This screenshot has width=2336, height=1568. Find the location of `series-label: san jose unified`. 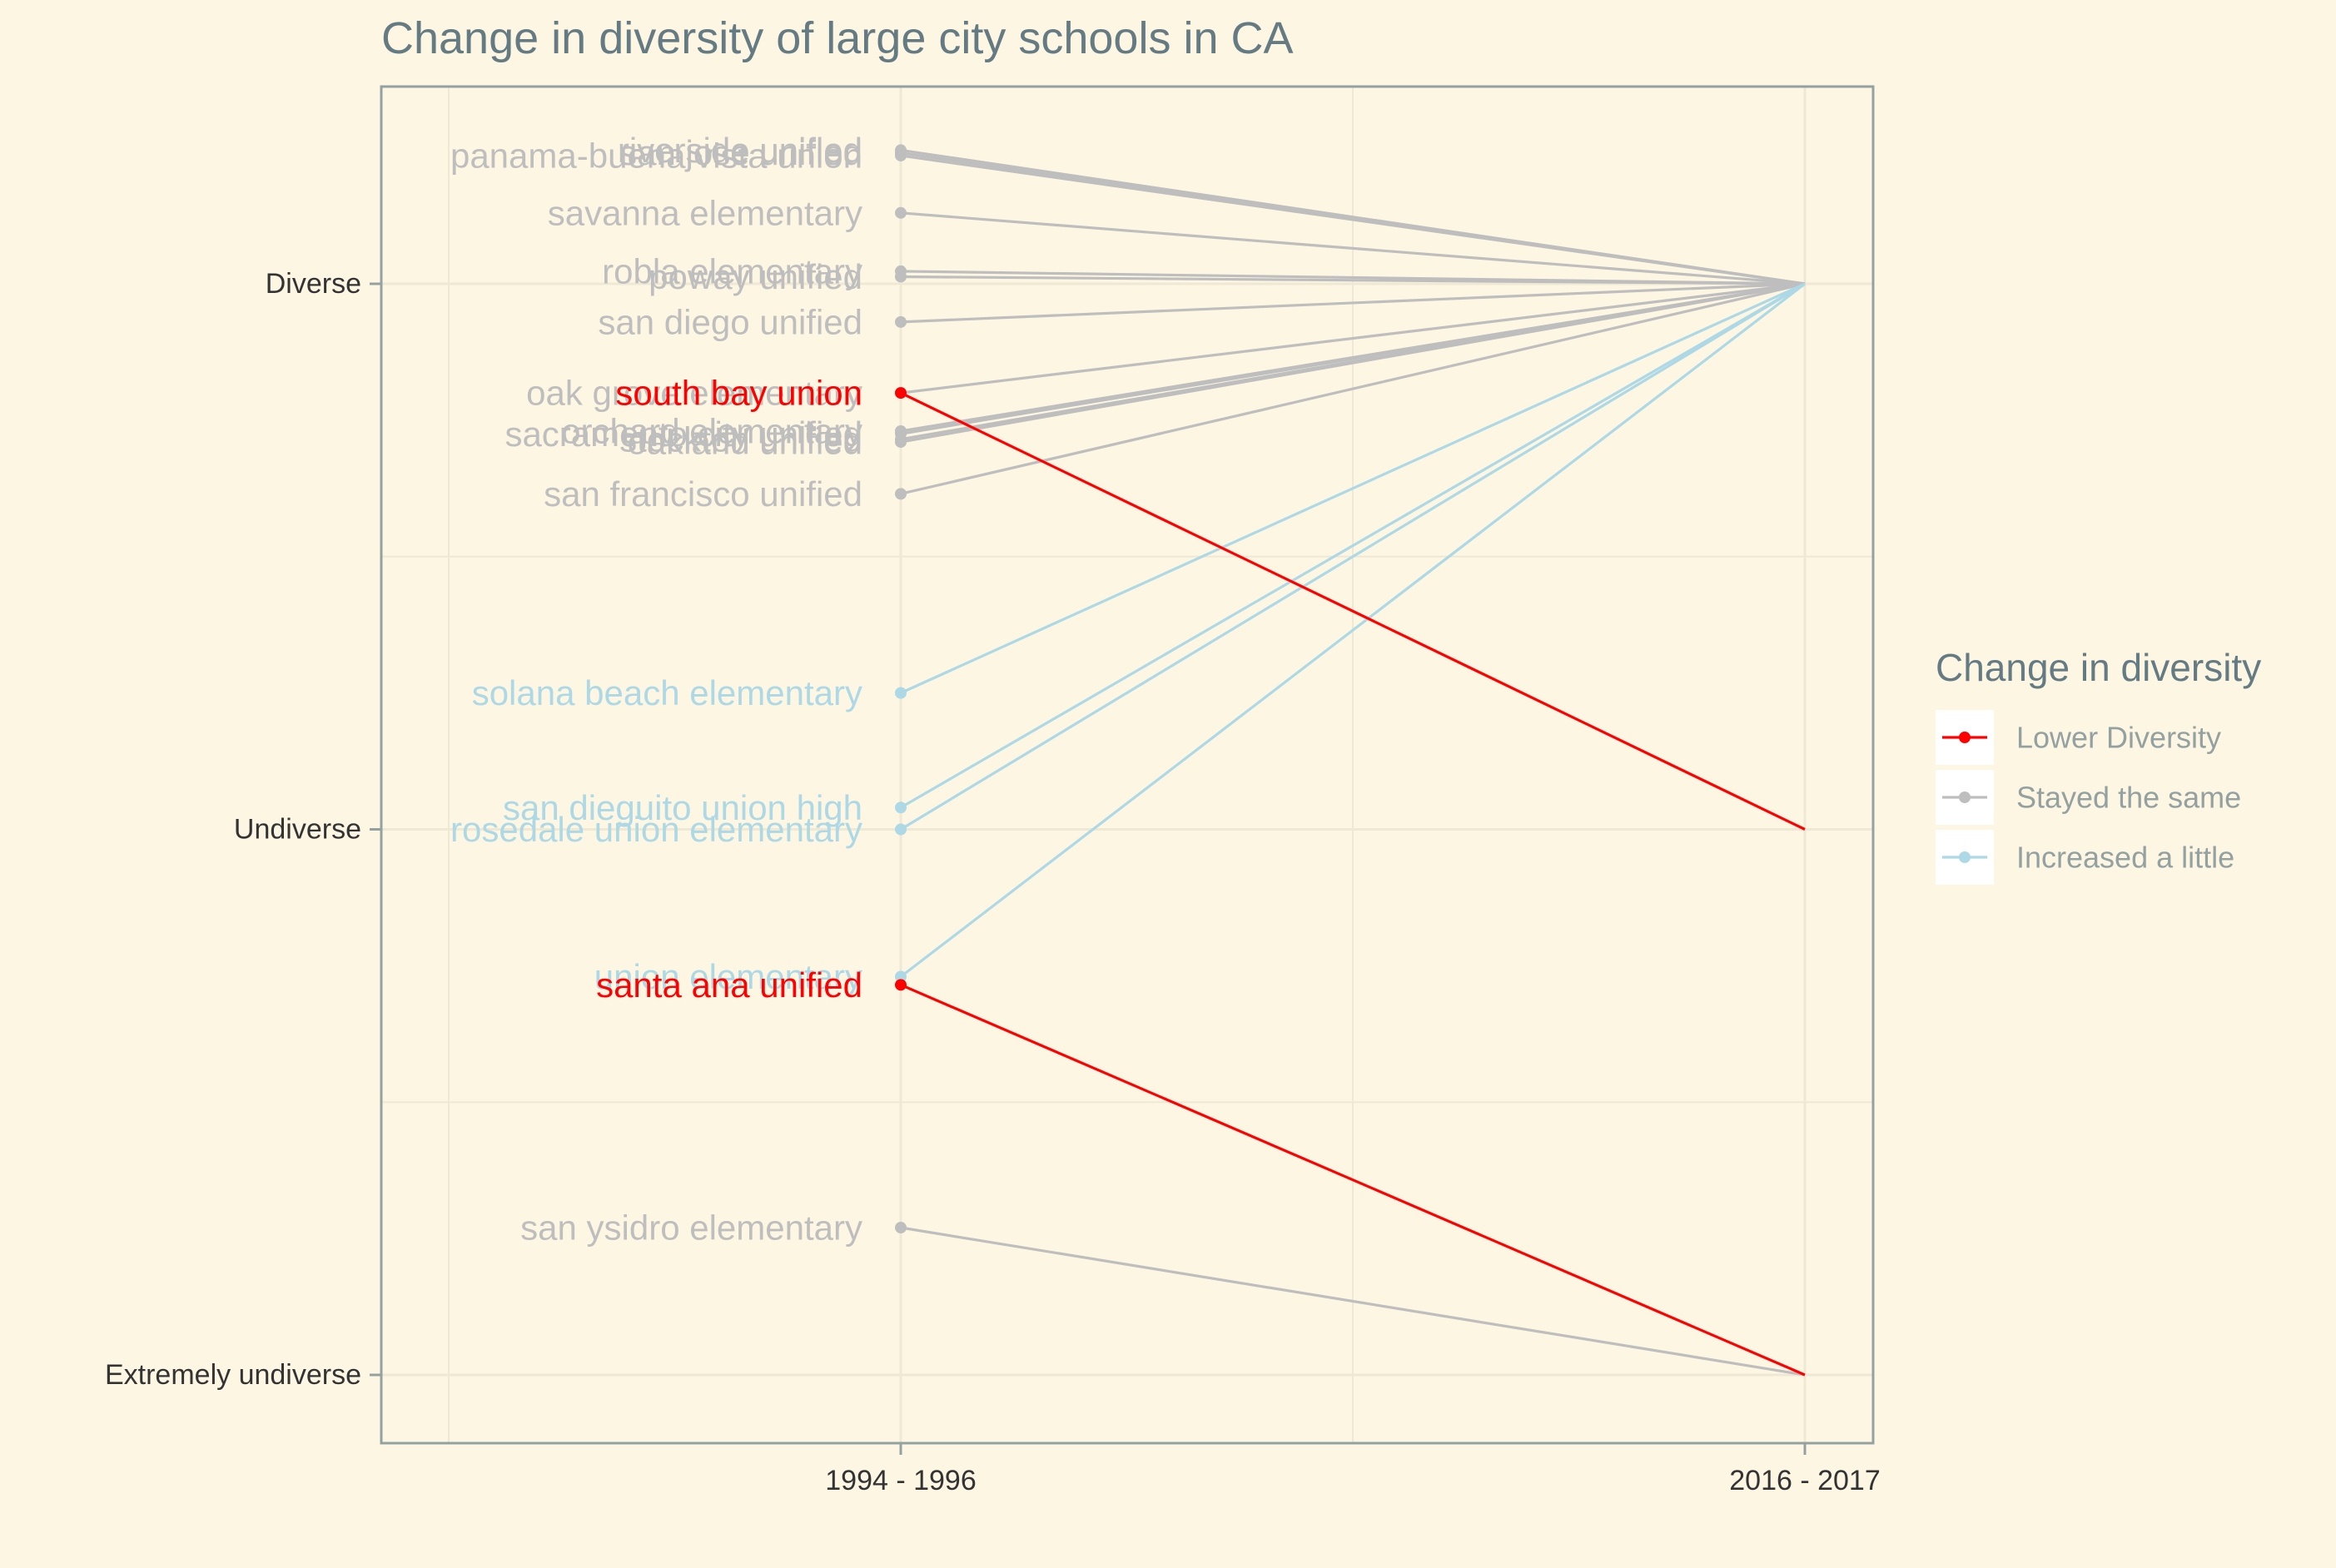

series-label: san jose unified is located at coordinates (740, 152).